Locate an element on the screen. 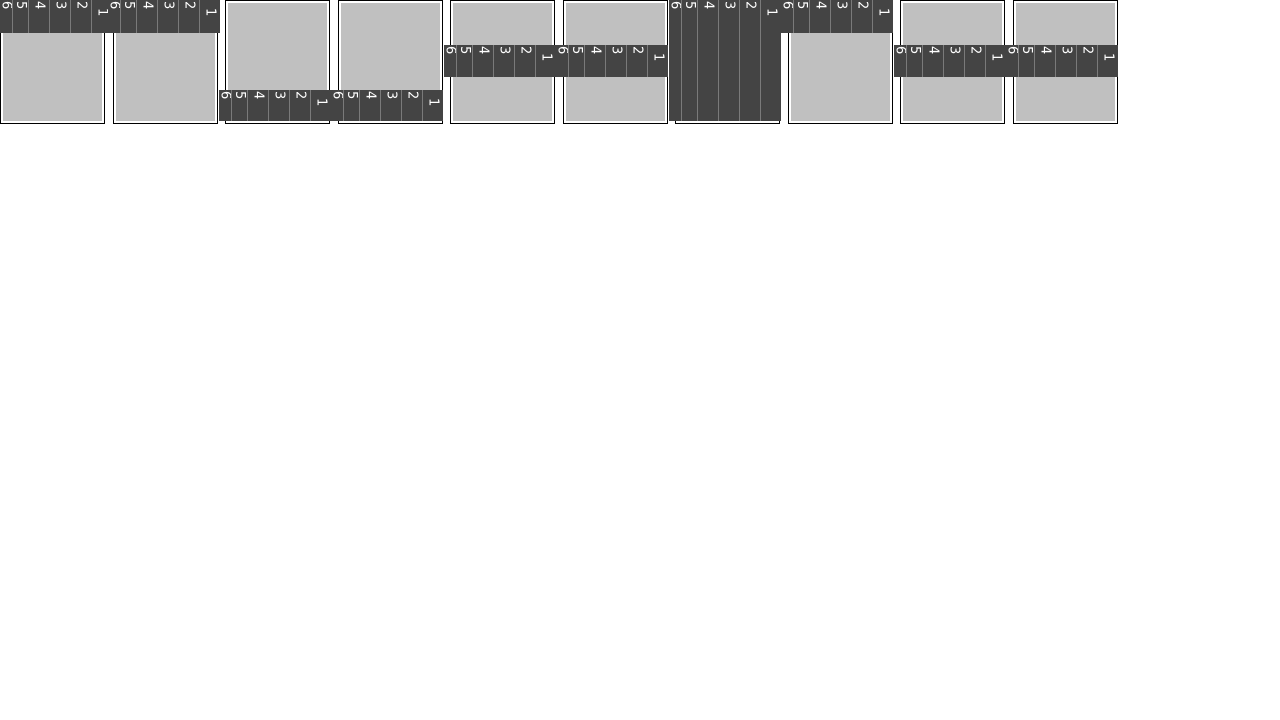  segment-strip-8: 6 5 4 3 2 1 is located at coordinates (837, 16).